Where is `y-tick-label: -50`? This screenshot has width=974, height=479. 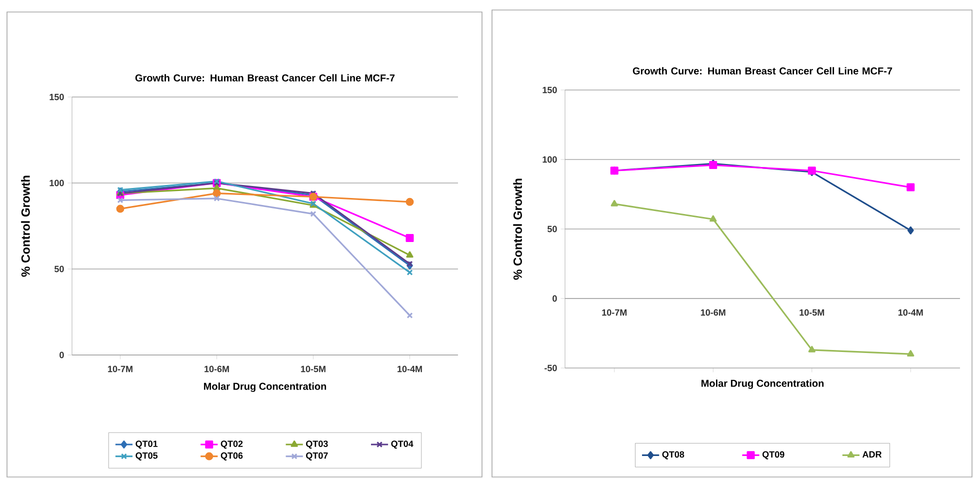 y-tick-label: -50 is located at coordinates (550, 368).